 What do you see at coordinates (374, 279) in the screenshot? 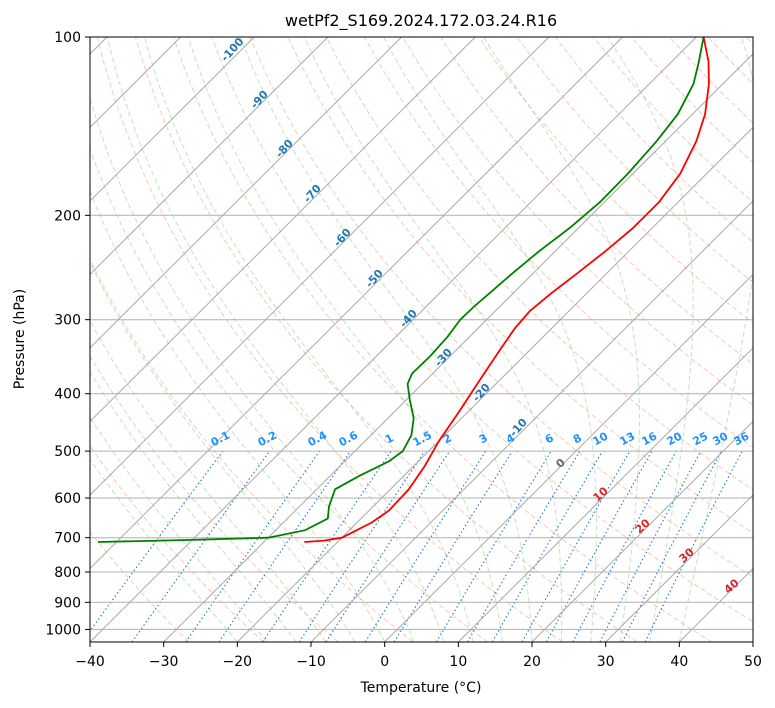
I see `isotherm-label: -50` at bounding box center [374, 279].